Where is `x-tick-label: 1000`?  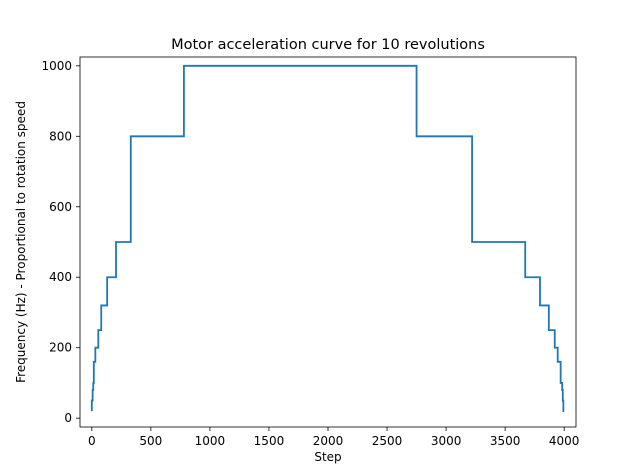
x-tick-label: 1000 is located at coordinates (210, 441).